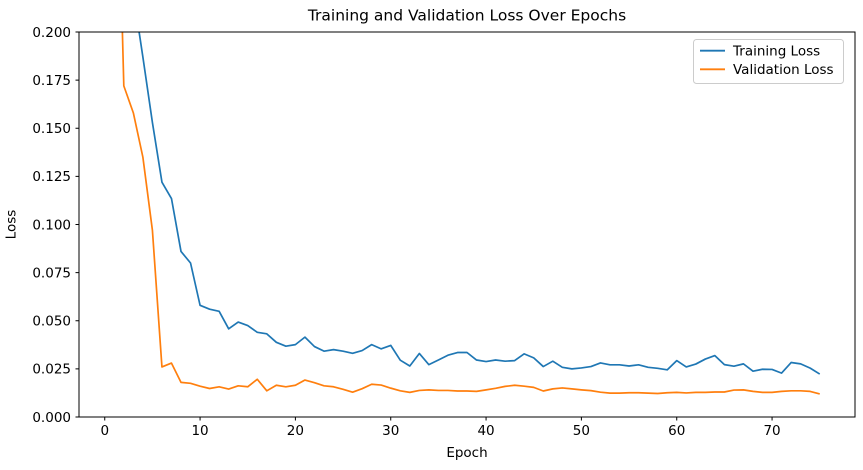 This screenshot has width=863, height=470. I want to click on x-tick-label: 40, so click(485, 431).